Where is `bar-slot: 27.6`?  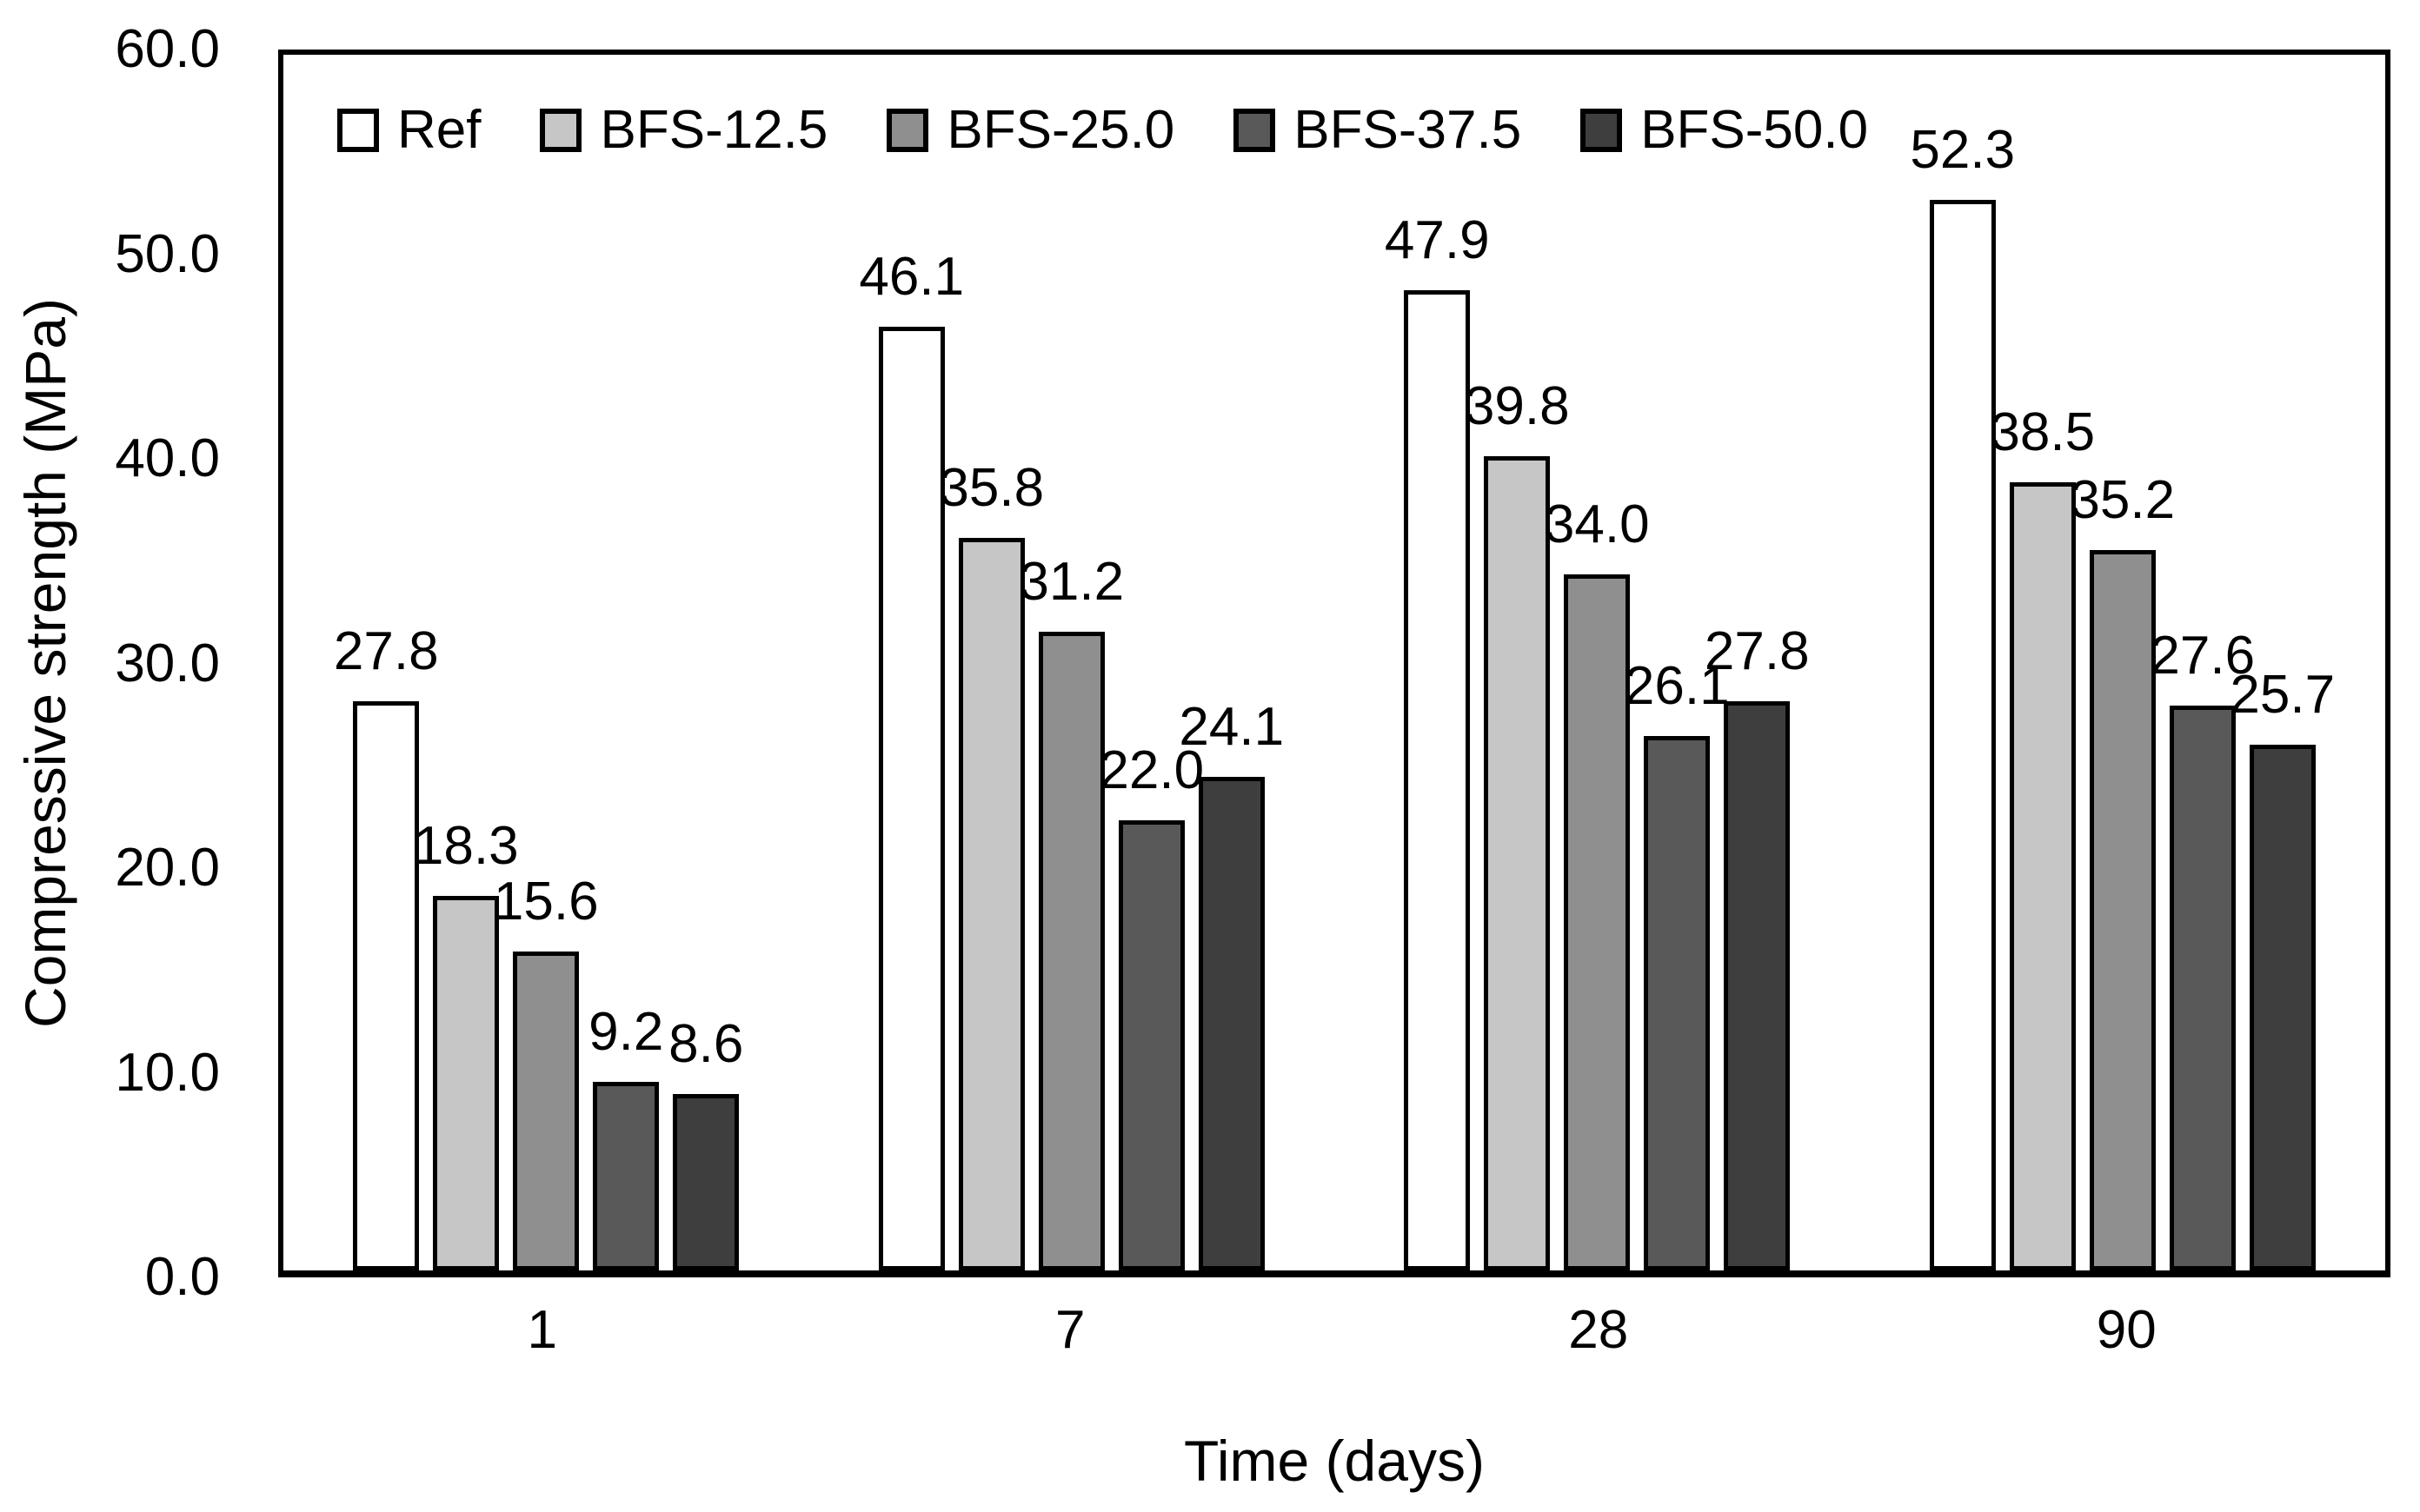 bar-slot: 27.6 is located at coordinates (2202, 662).